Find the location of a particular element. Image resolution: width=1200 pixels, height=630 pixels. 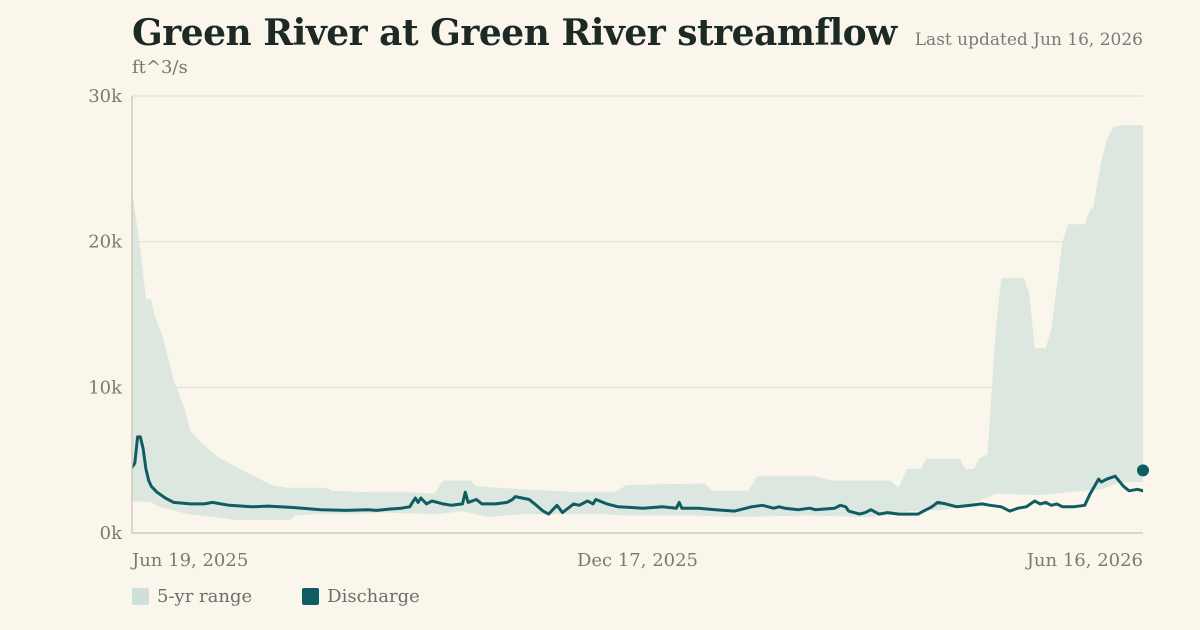

discharge-line-group is located at coordinates (640, 475).